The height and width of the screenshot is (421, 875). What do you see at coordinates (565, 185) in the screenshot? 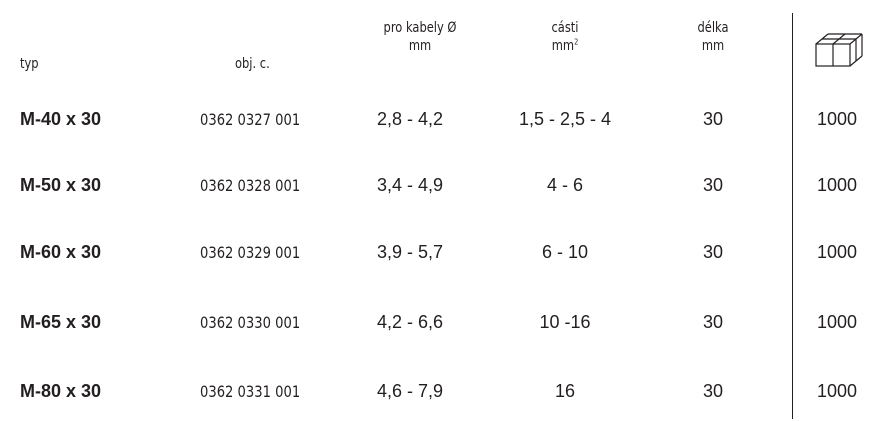
I see `row-2-casti: 4 - 6` at bounding box center [565, 185].